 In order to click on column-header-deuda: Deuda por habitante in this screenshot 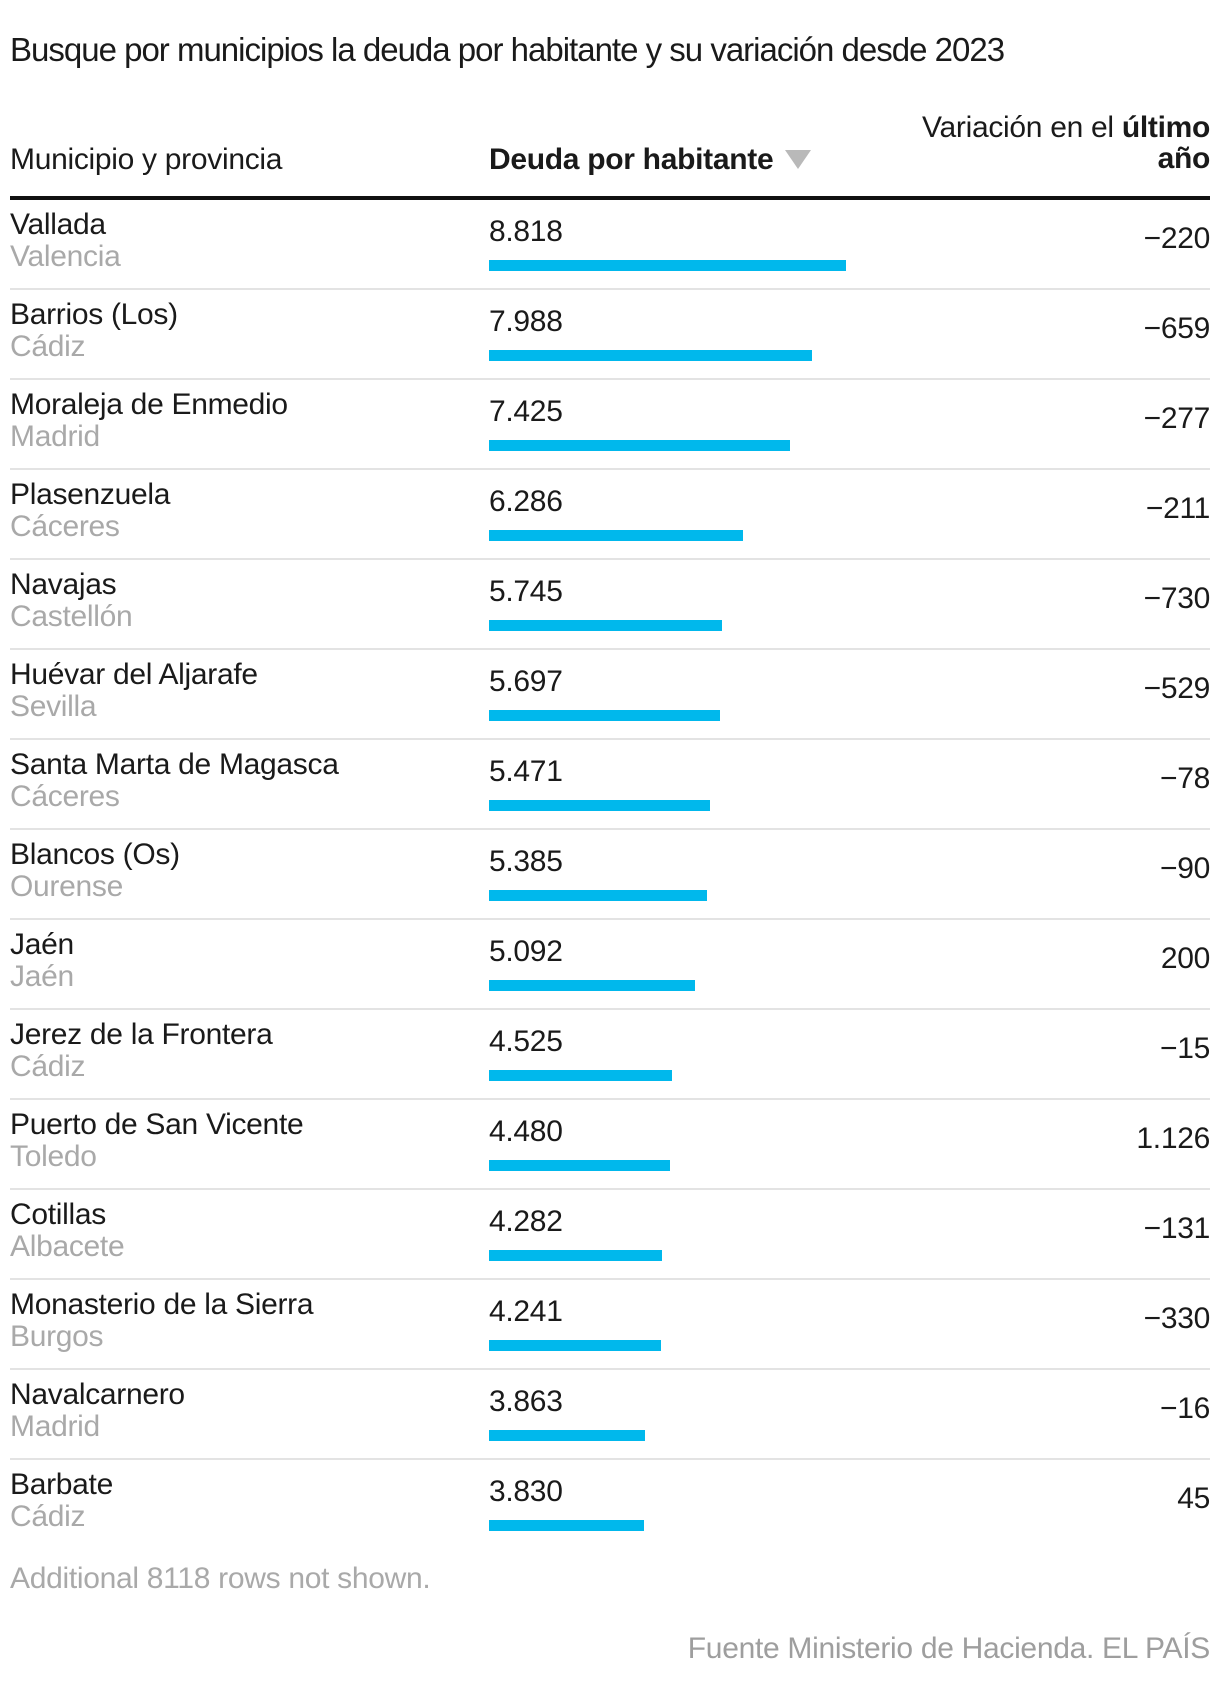, I will do `click(650, 159)`.